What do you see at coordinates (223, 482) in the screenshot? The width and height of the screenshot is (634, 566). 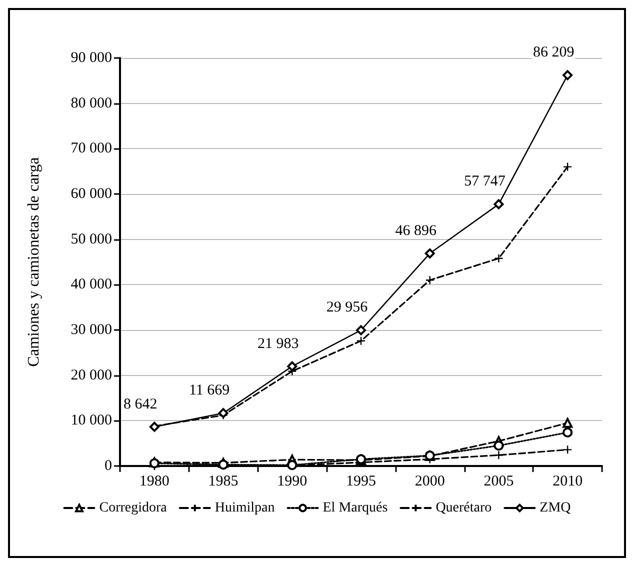 I see `x-tick-label: 1985` at bounding box center [223, 482].